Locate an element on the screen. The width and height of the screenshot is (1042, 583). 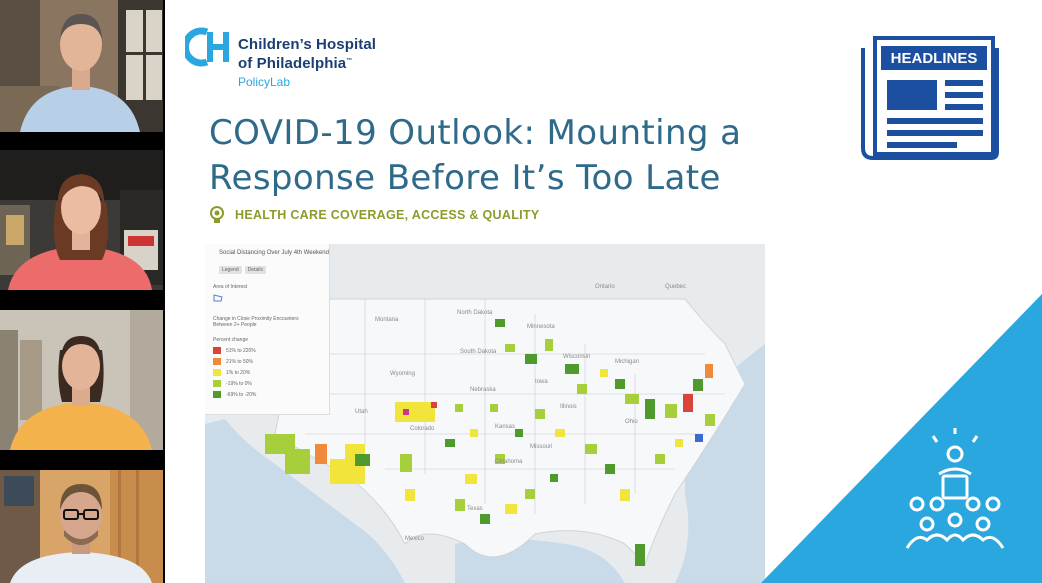
place-label: South Dakota is located at coordinates (478, 352).